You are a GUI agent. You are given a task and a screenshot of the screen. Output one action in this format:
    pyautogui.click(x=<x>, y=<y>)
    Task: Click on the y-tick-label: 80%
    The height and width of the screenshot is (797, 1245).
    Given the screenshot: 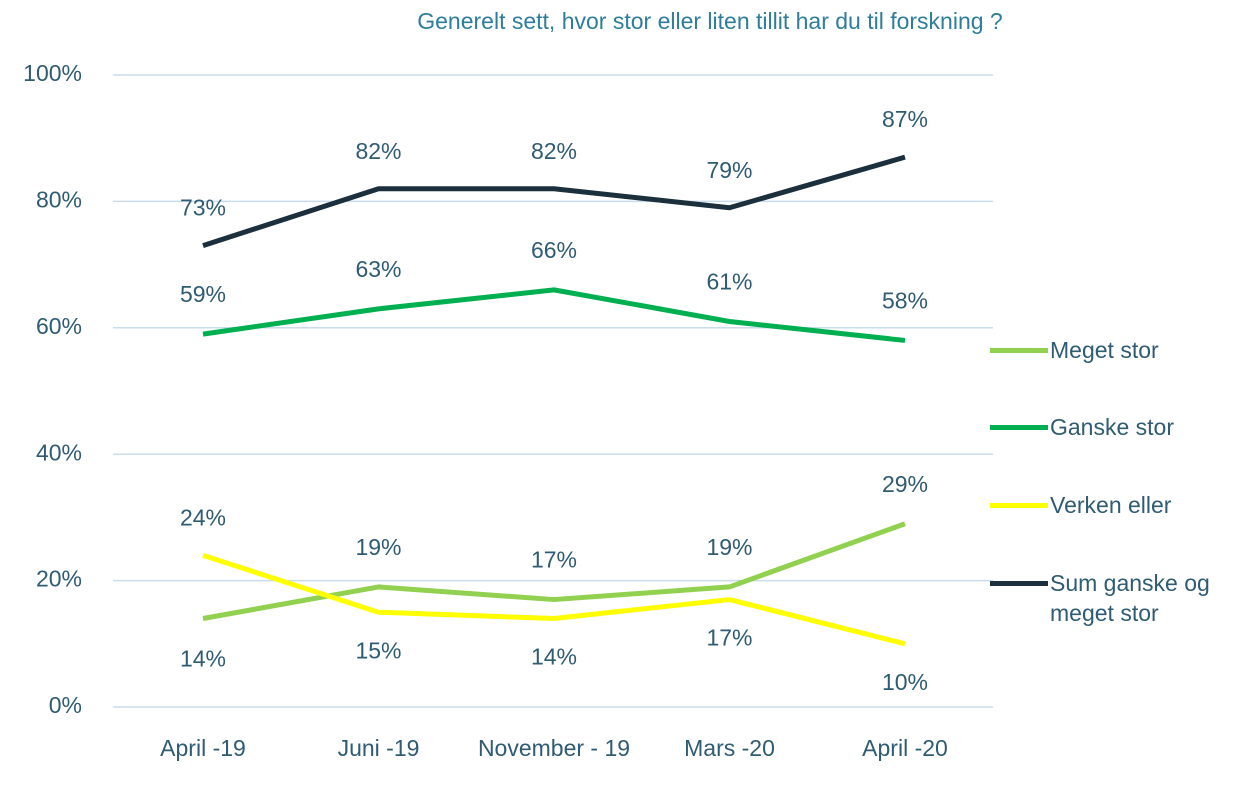 What is the action you would take?
    pyautogui.click(x=59, y=199)
    